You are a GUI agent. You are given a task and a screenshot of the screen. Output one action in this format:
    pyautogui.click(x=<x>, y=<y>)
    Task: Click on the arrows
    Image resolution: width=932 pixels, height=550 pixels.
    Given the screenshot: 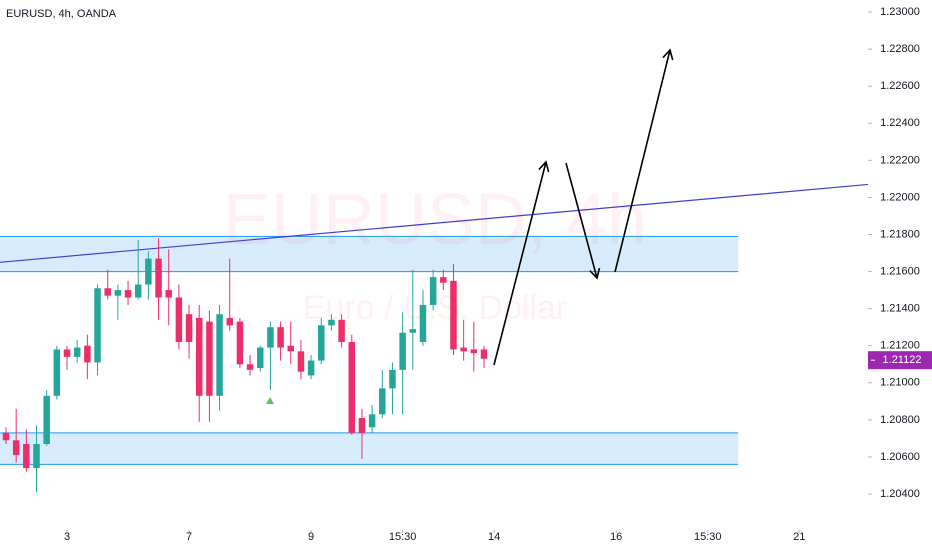 What is the action you would take?
    pyautogui.click(x=583, y=207)
    